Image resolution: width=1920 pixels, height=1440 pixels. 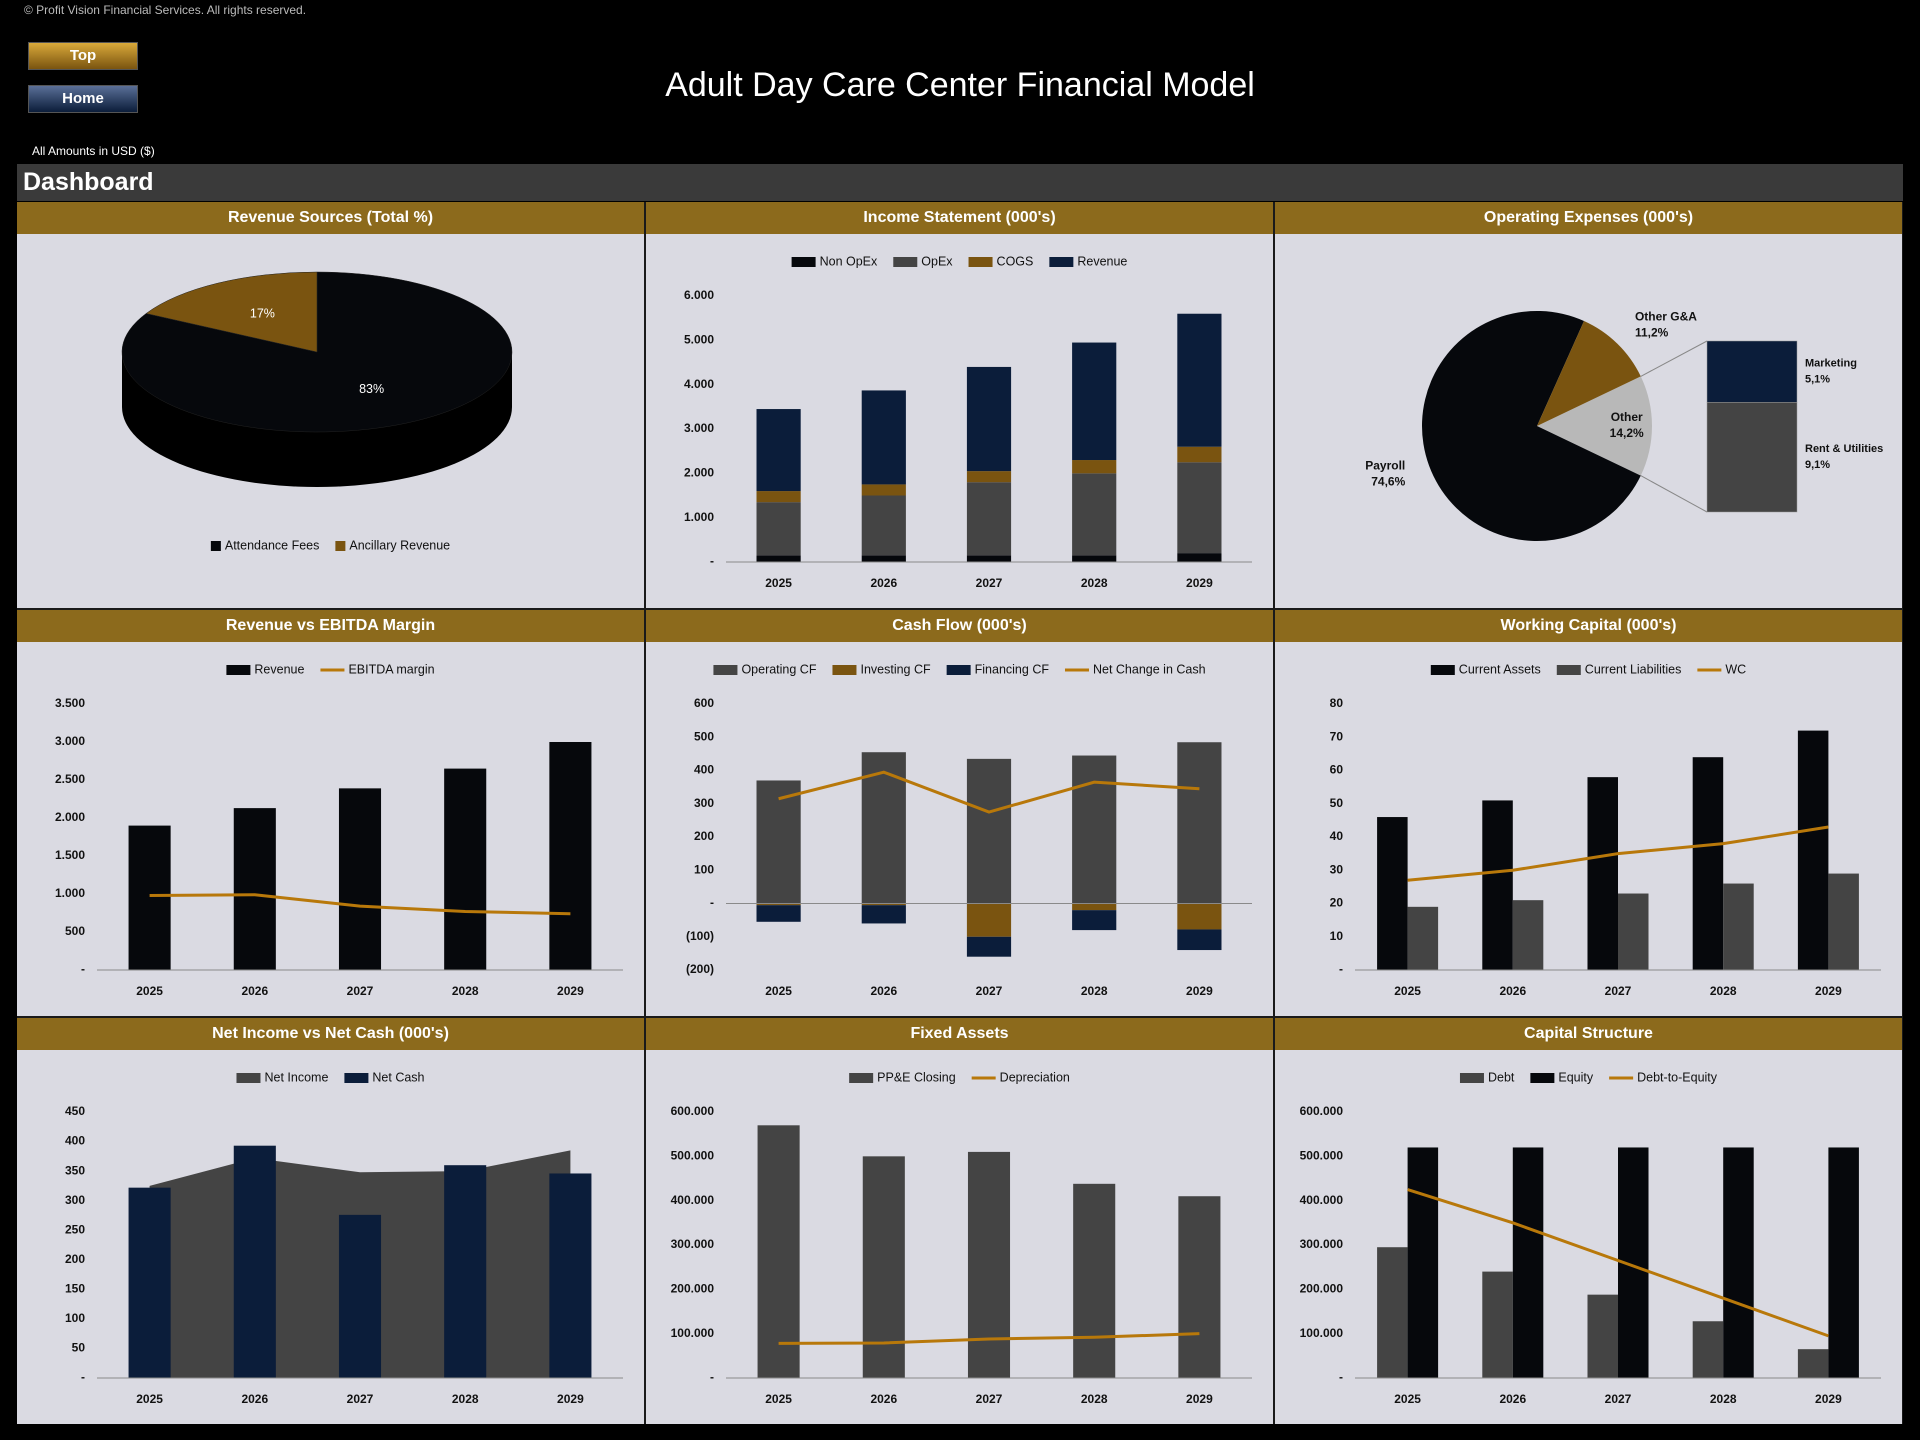 What do you see at coordinates (70, 893) in the screenshot?
I see `y-tick-label: 1.000` at bounding box center [70, 893].